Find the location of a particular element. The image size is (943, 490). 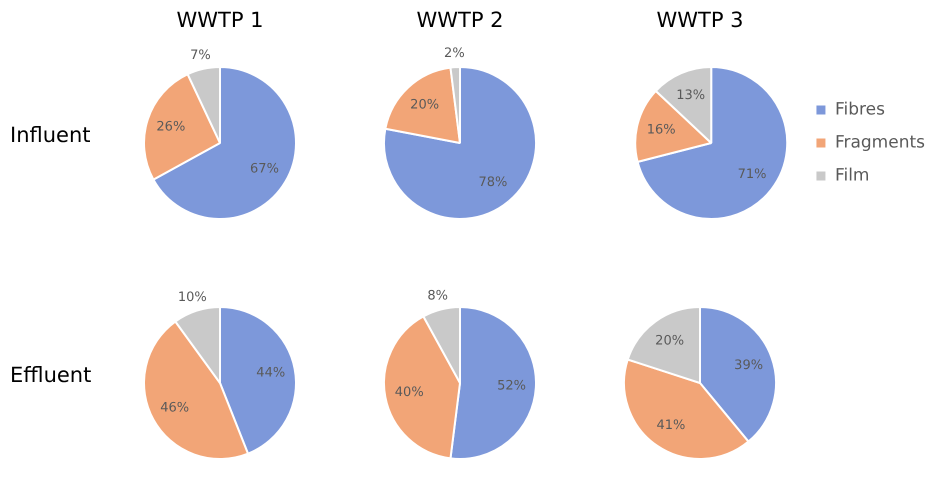

data-label: 8% is located at coordinates (437, 296).